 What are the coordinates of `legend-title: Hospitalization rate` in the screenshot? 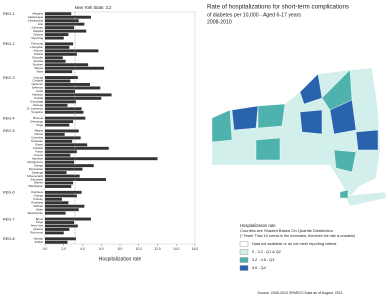 It's located at (258, 225).